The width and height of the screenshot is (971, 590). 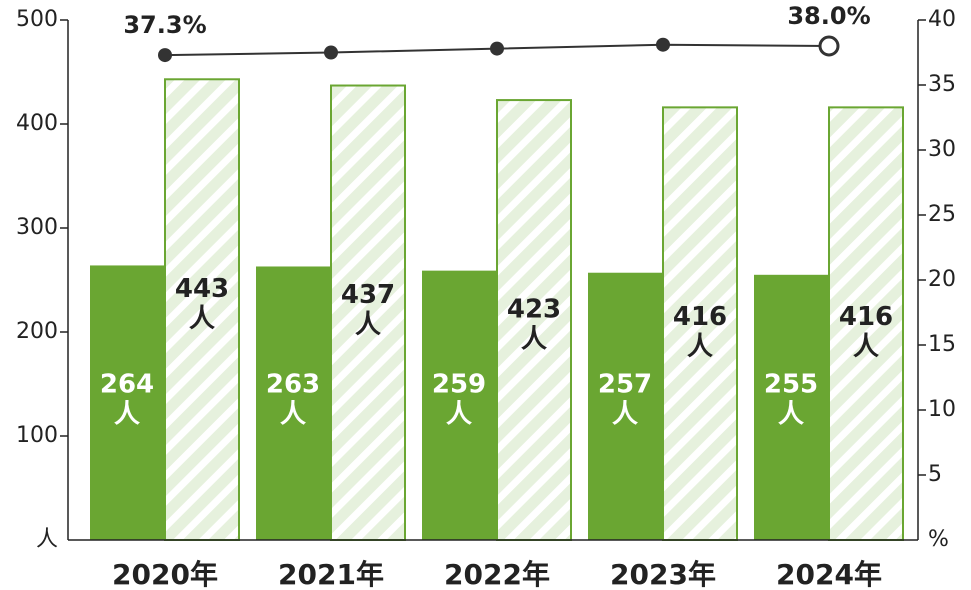 What do you see at coordinates (791, 385) in the screenshot?
I see `bar-value-label: 255` at bounding box center [791, 385].